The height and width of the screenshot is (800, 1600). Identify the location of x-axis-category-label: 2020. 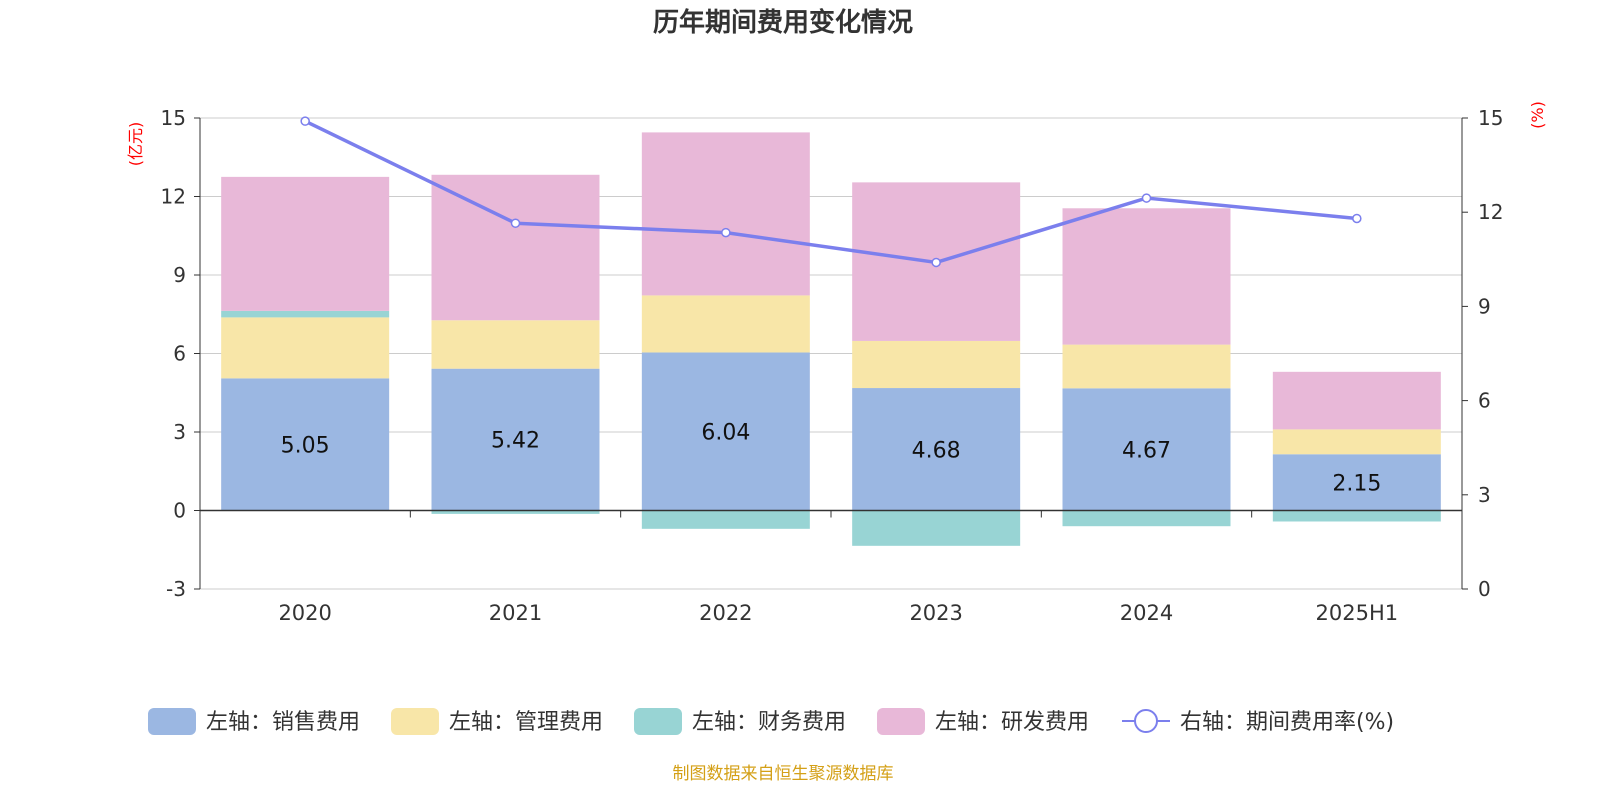
(304, 613).